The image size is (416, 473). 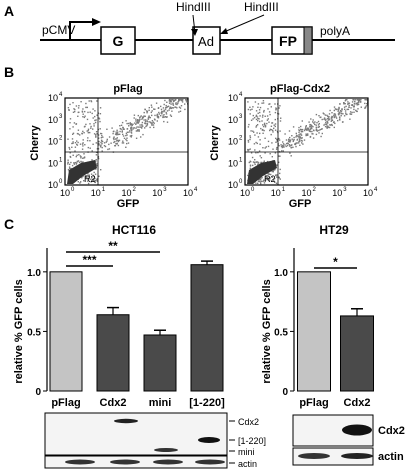 I want to click on ad-box-label: Ad, so click(x=206, y=41).